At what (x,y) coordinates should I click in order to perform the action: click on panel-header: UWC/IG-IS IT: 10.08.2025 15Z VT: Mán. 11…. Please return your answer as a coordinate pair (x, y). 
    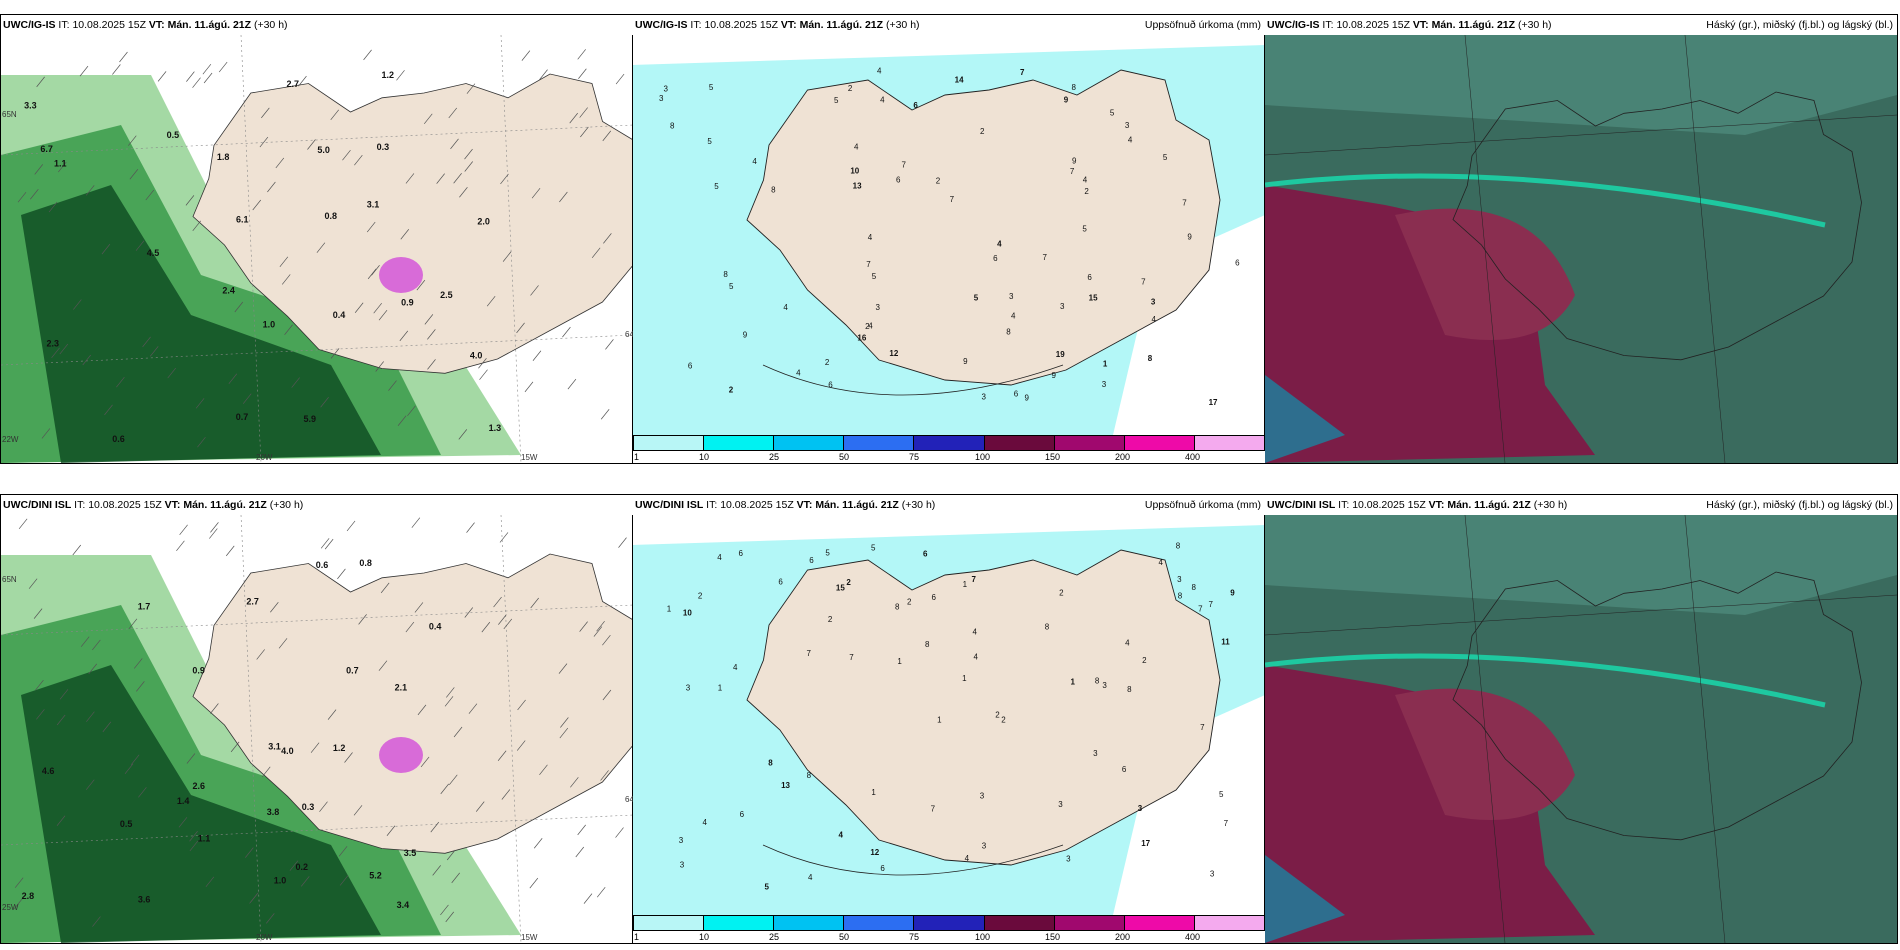
    Looking at the image, I should click on (317, 25).